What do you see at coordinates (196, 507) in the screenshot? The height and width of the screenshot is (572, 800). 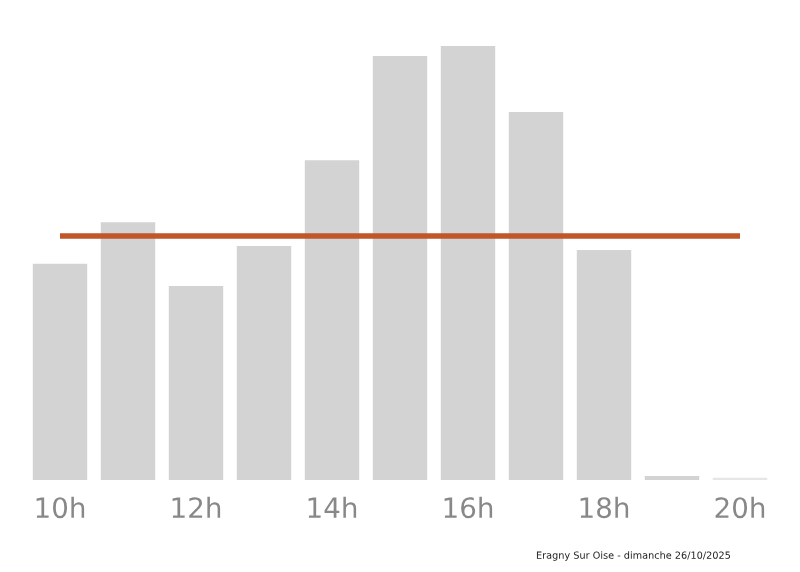 I see `x-tick-label: 12h` at bounding box center [196, 507].